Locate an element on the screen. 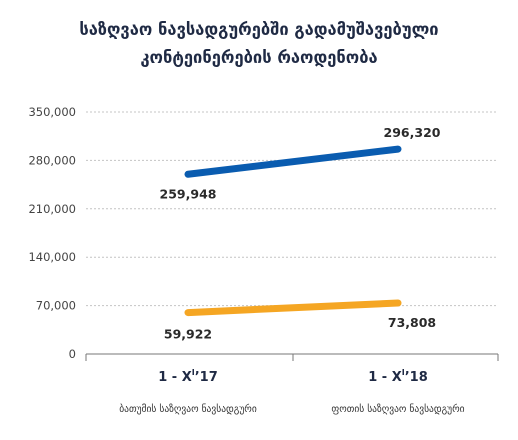 This screenshot has width=518, height=440. series-line-batumi is located at coordinates (293, 308).